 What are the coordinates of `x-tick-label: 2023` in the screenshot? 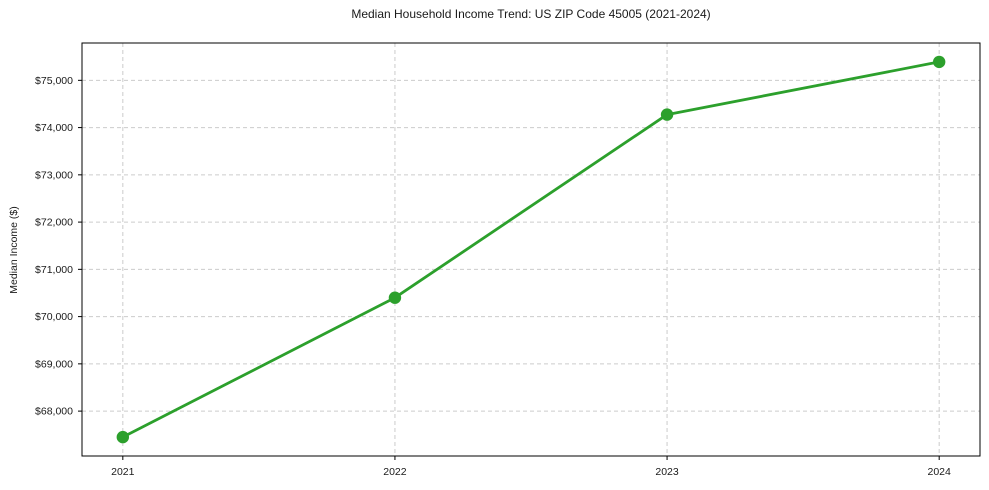 It's located at (667, 472).